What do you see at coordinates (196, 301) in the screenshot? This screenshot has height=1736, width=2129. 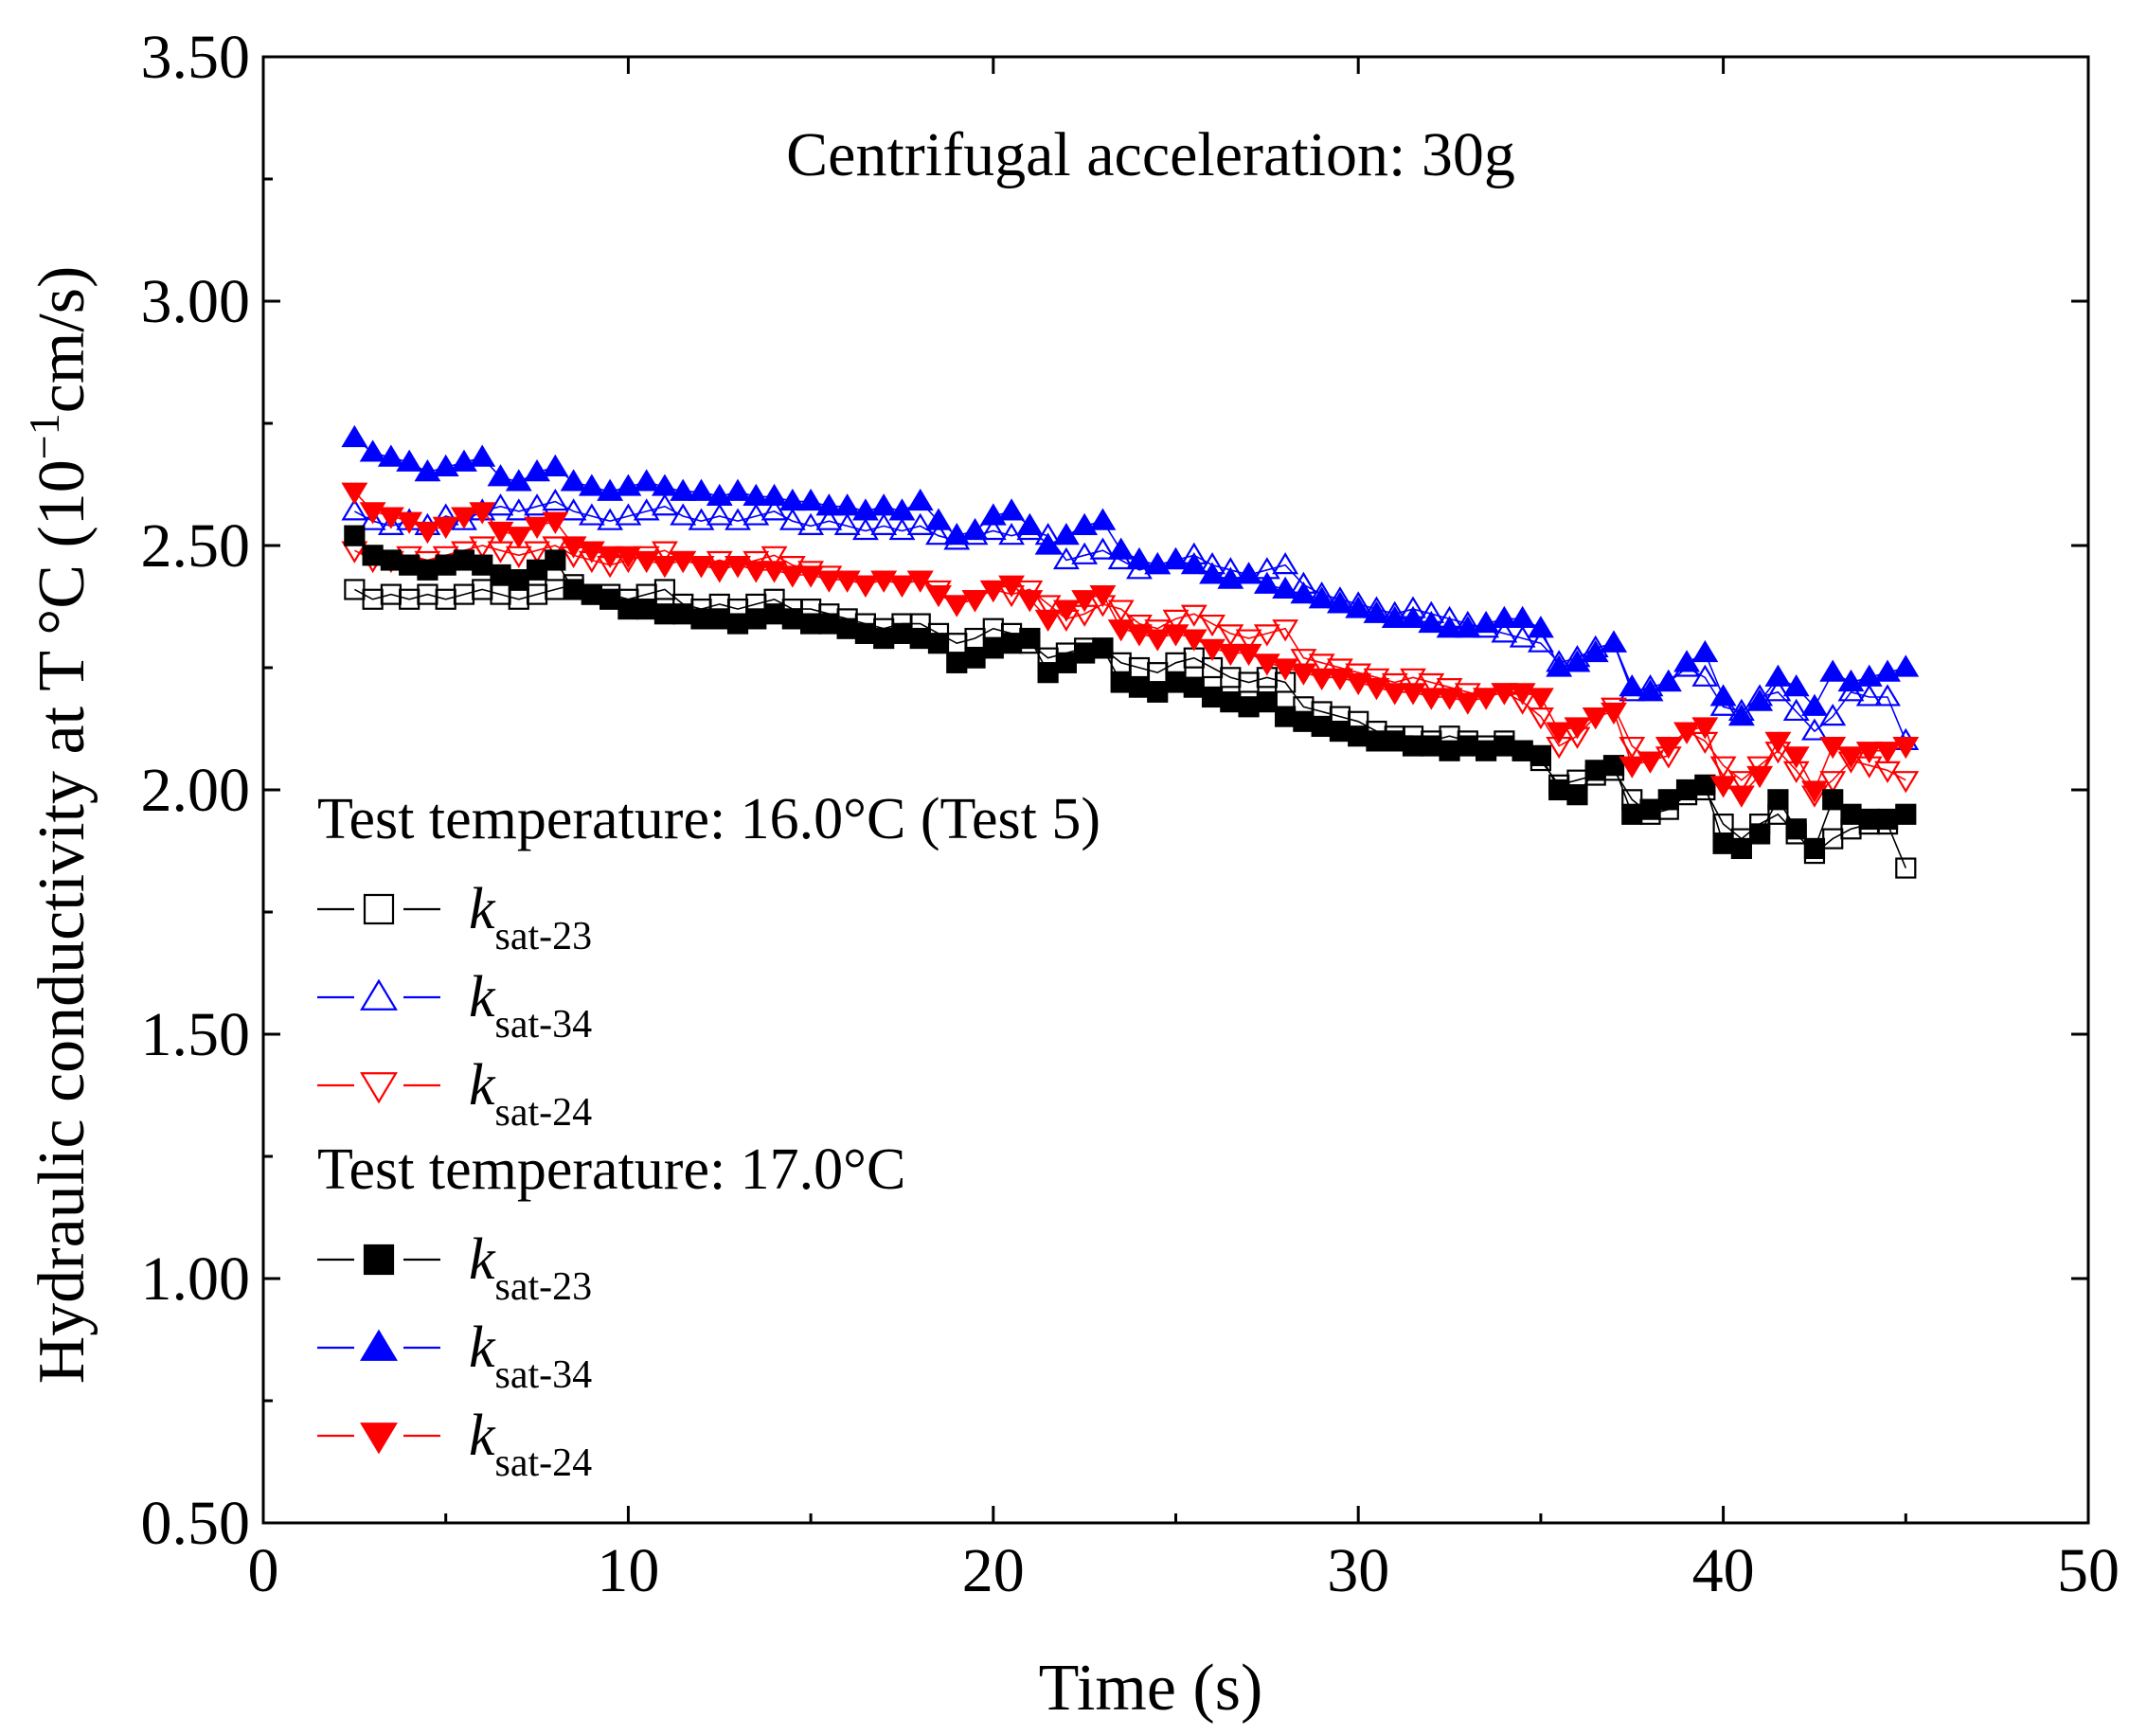 I see `y-tick-label: 3.00` at bounding box center [196, 301].